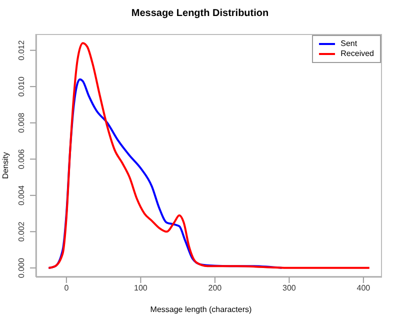 The width and height of the screenshot is (400, 320). I want to click on y-tick-label: 0.010, so click(21, 86).